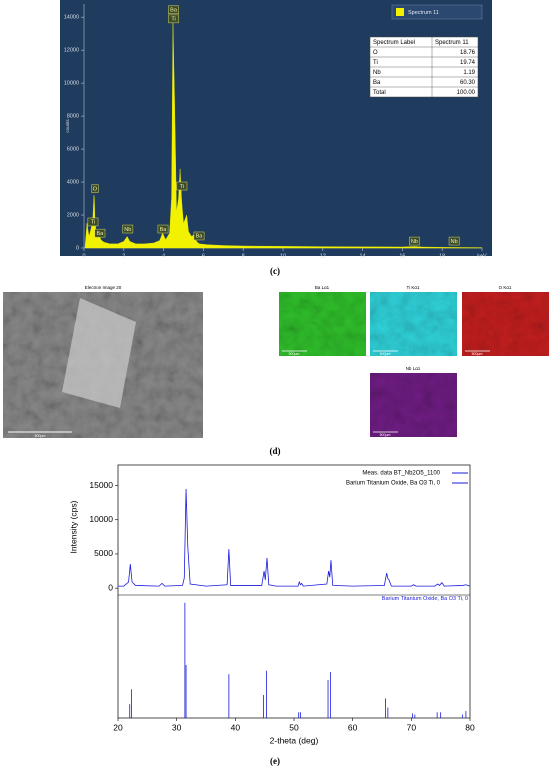  What do you see at coordinates (413, 368) in the screenshot?
I see `map-title: Nb Lα1` at bounding box center [413, 368].